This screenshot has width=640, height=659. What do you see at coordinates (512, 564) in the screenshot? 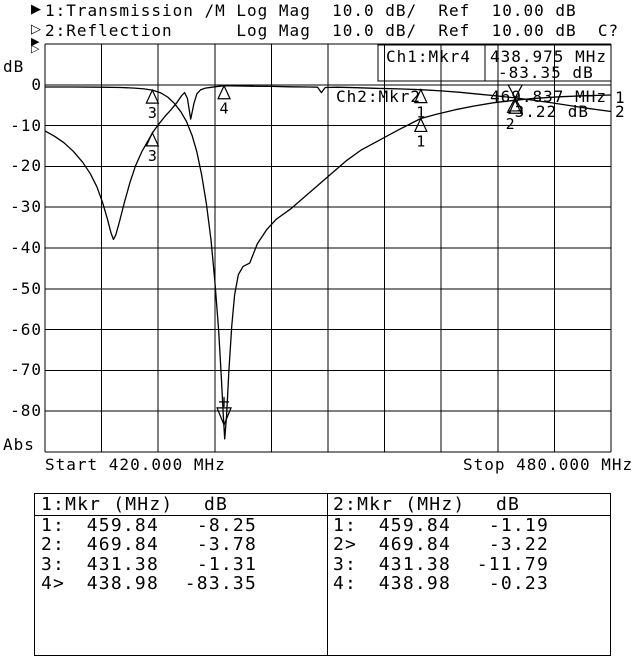
I see `marker-row-db: -11.79` at bounding box center [512, 564].